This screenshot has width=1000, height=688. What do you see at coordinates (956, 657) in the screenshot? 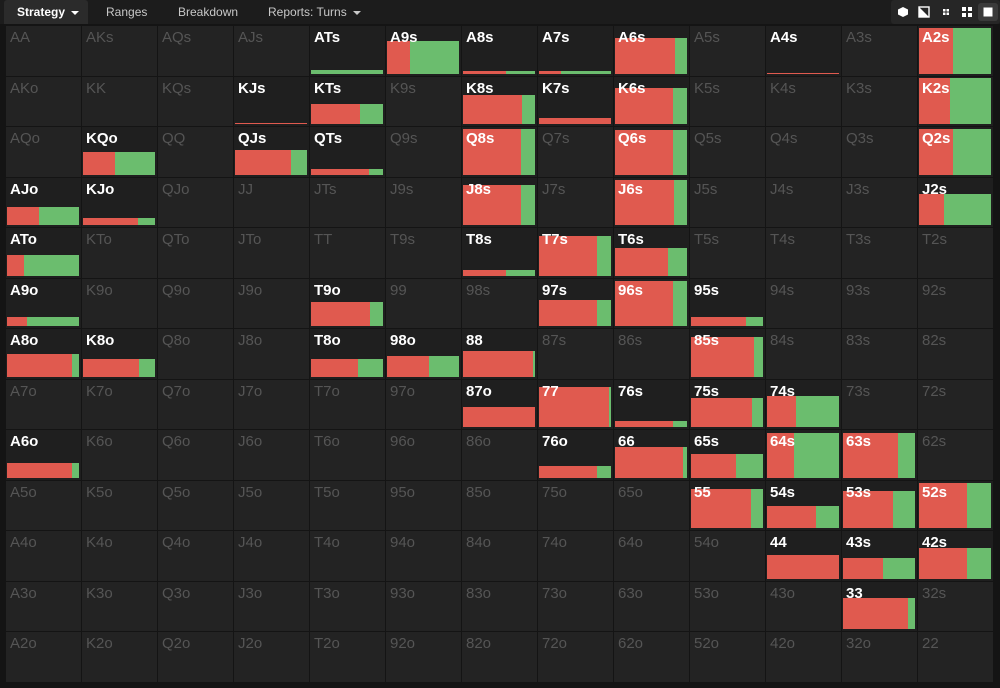
I see `hand-cell: 22` at bounding box center [956, 657].